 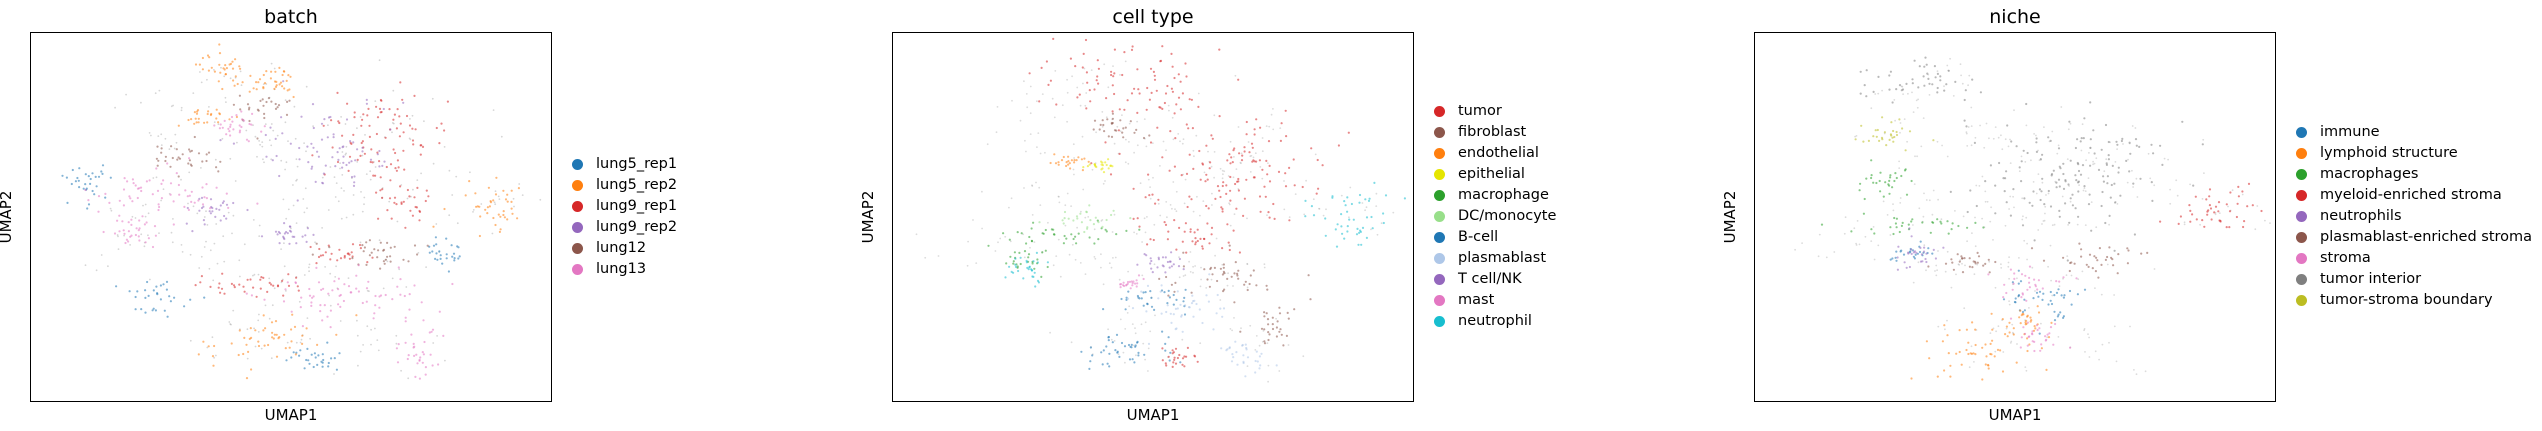 I want to click on legend-entry: lung12, so click(x=624, y=248).